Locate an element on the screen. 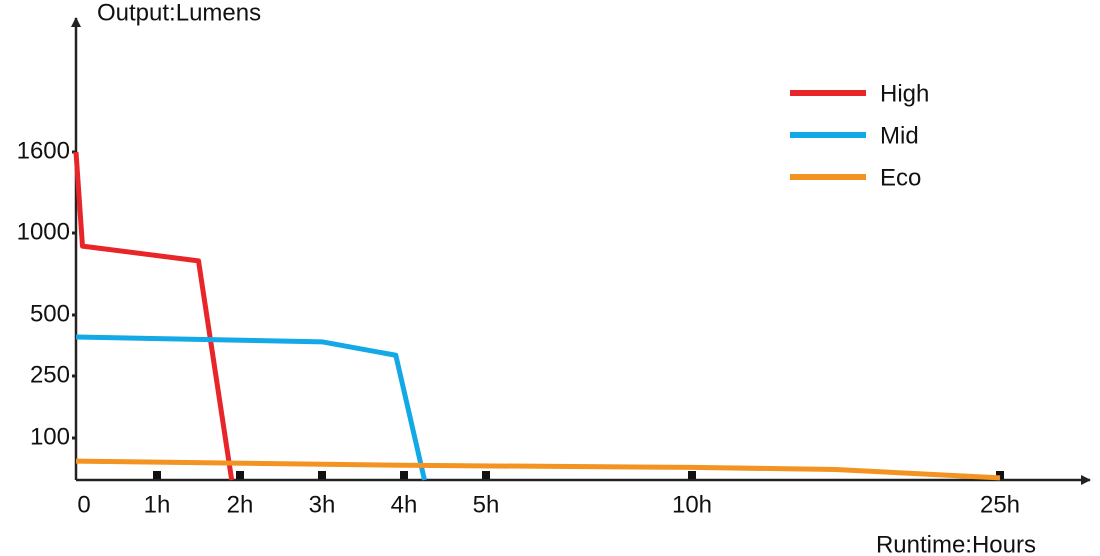 The height and width of the screenshot is (556, 1100). x-tick-label: 2h is located at coordinates (240, 504).